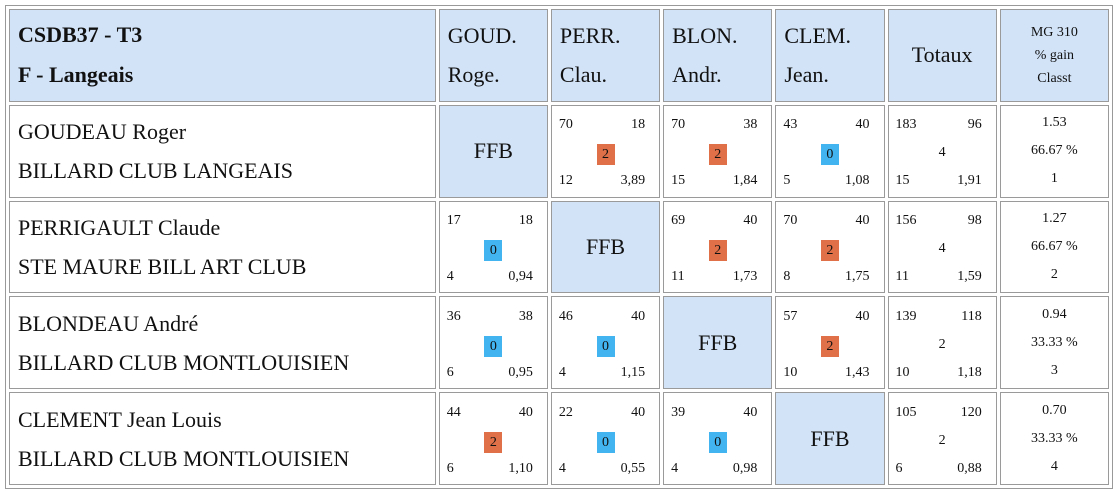 This screenshot has width=1115, height=493. I want to click on column-header-line1: PERR., so click(590, 36).